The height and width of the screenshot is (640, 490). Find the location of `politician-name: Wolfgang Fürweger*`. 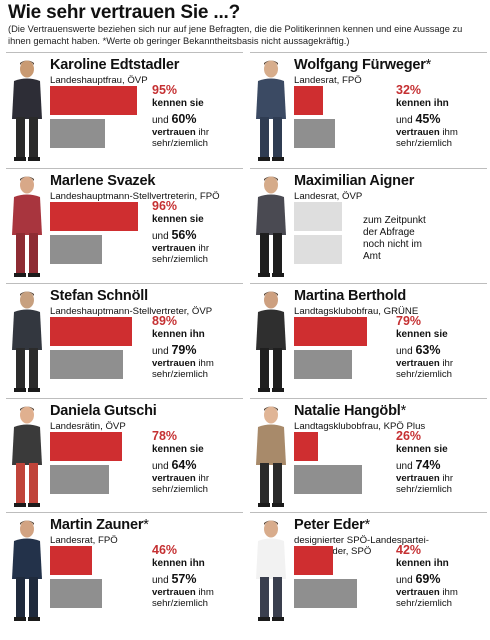

politician-name: Wolfgang Fürweger* is located at coordinates (363, 65).